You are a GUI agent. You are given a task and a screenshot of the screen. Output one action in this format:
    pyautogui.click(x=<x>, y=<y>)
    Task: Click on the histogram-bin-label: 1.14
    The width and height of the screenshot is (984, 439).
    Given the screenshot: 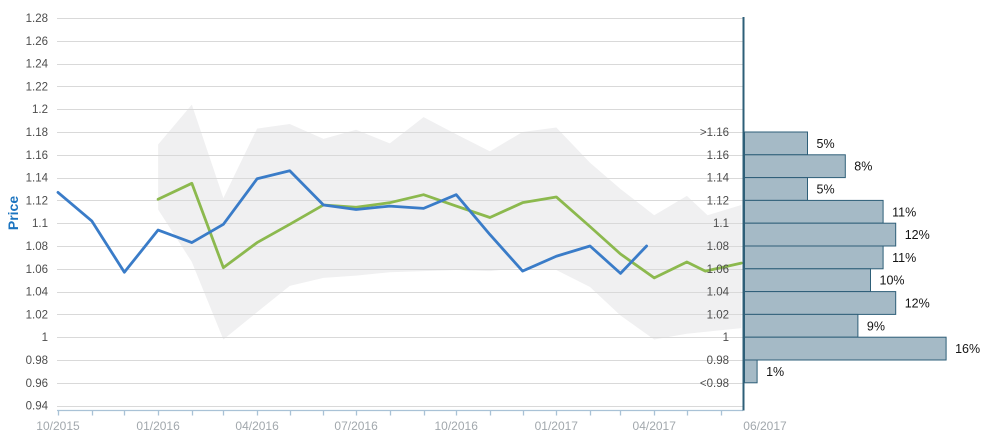 What is the action you would take?
    pyautogui.click(x=718, y=179)
    